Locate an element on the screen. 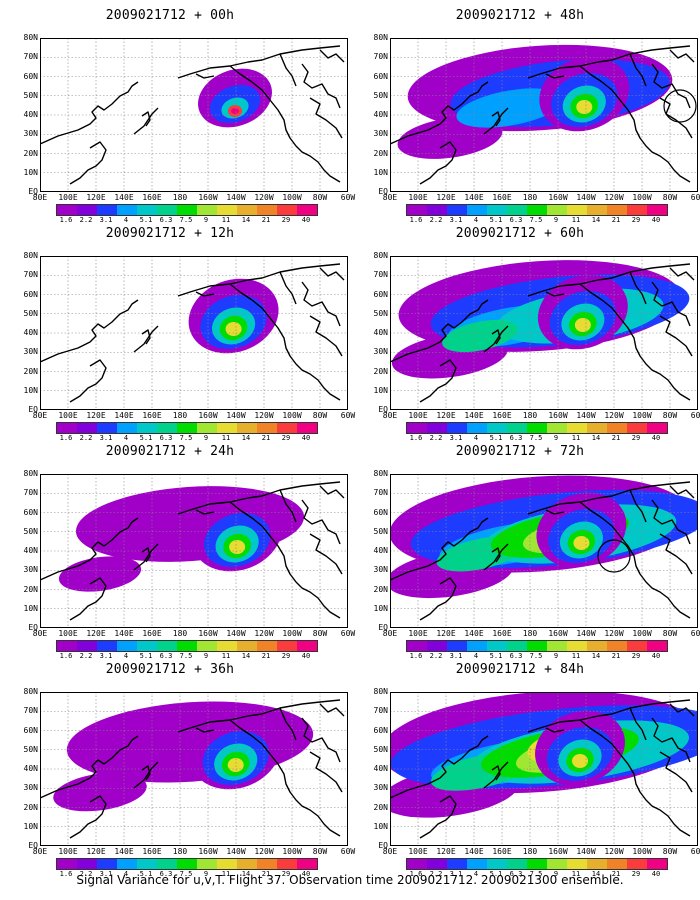  colorbar-label: 7.5 is located at coordinates (186, 656).